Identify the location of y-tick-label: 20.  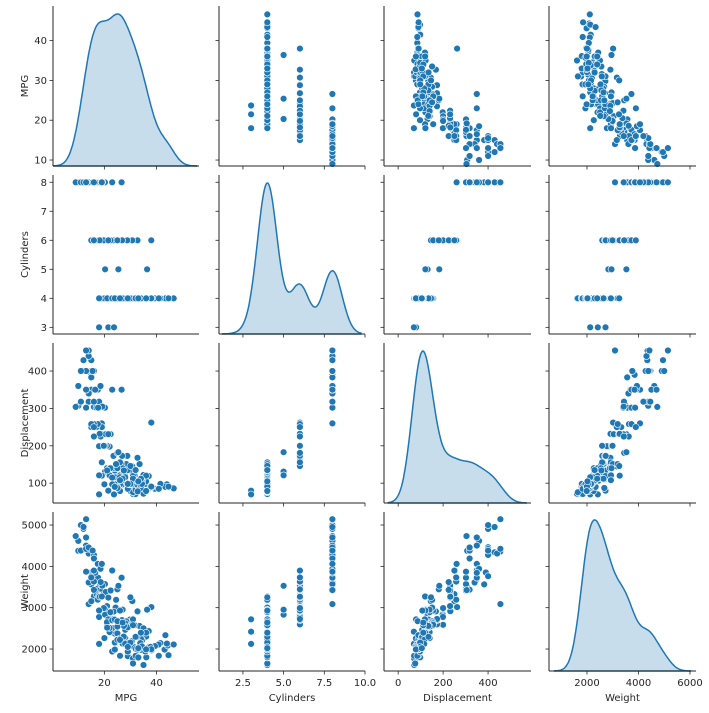
(40, 121).